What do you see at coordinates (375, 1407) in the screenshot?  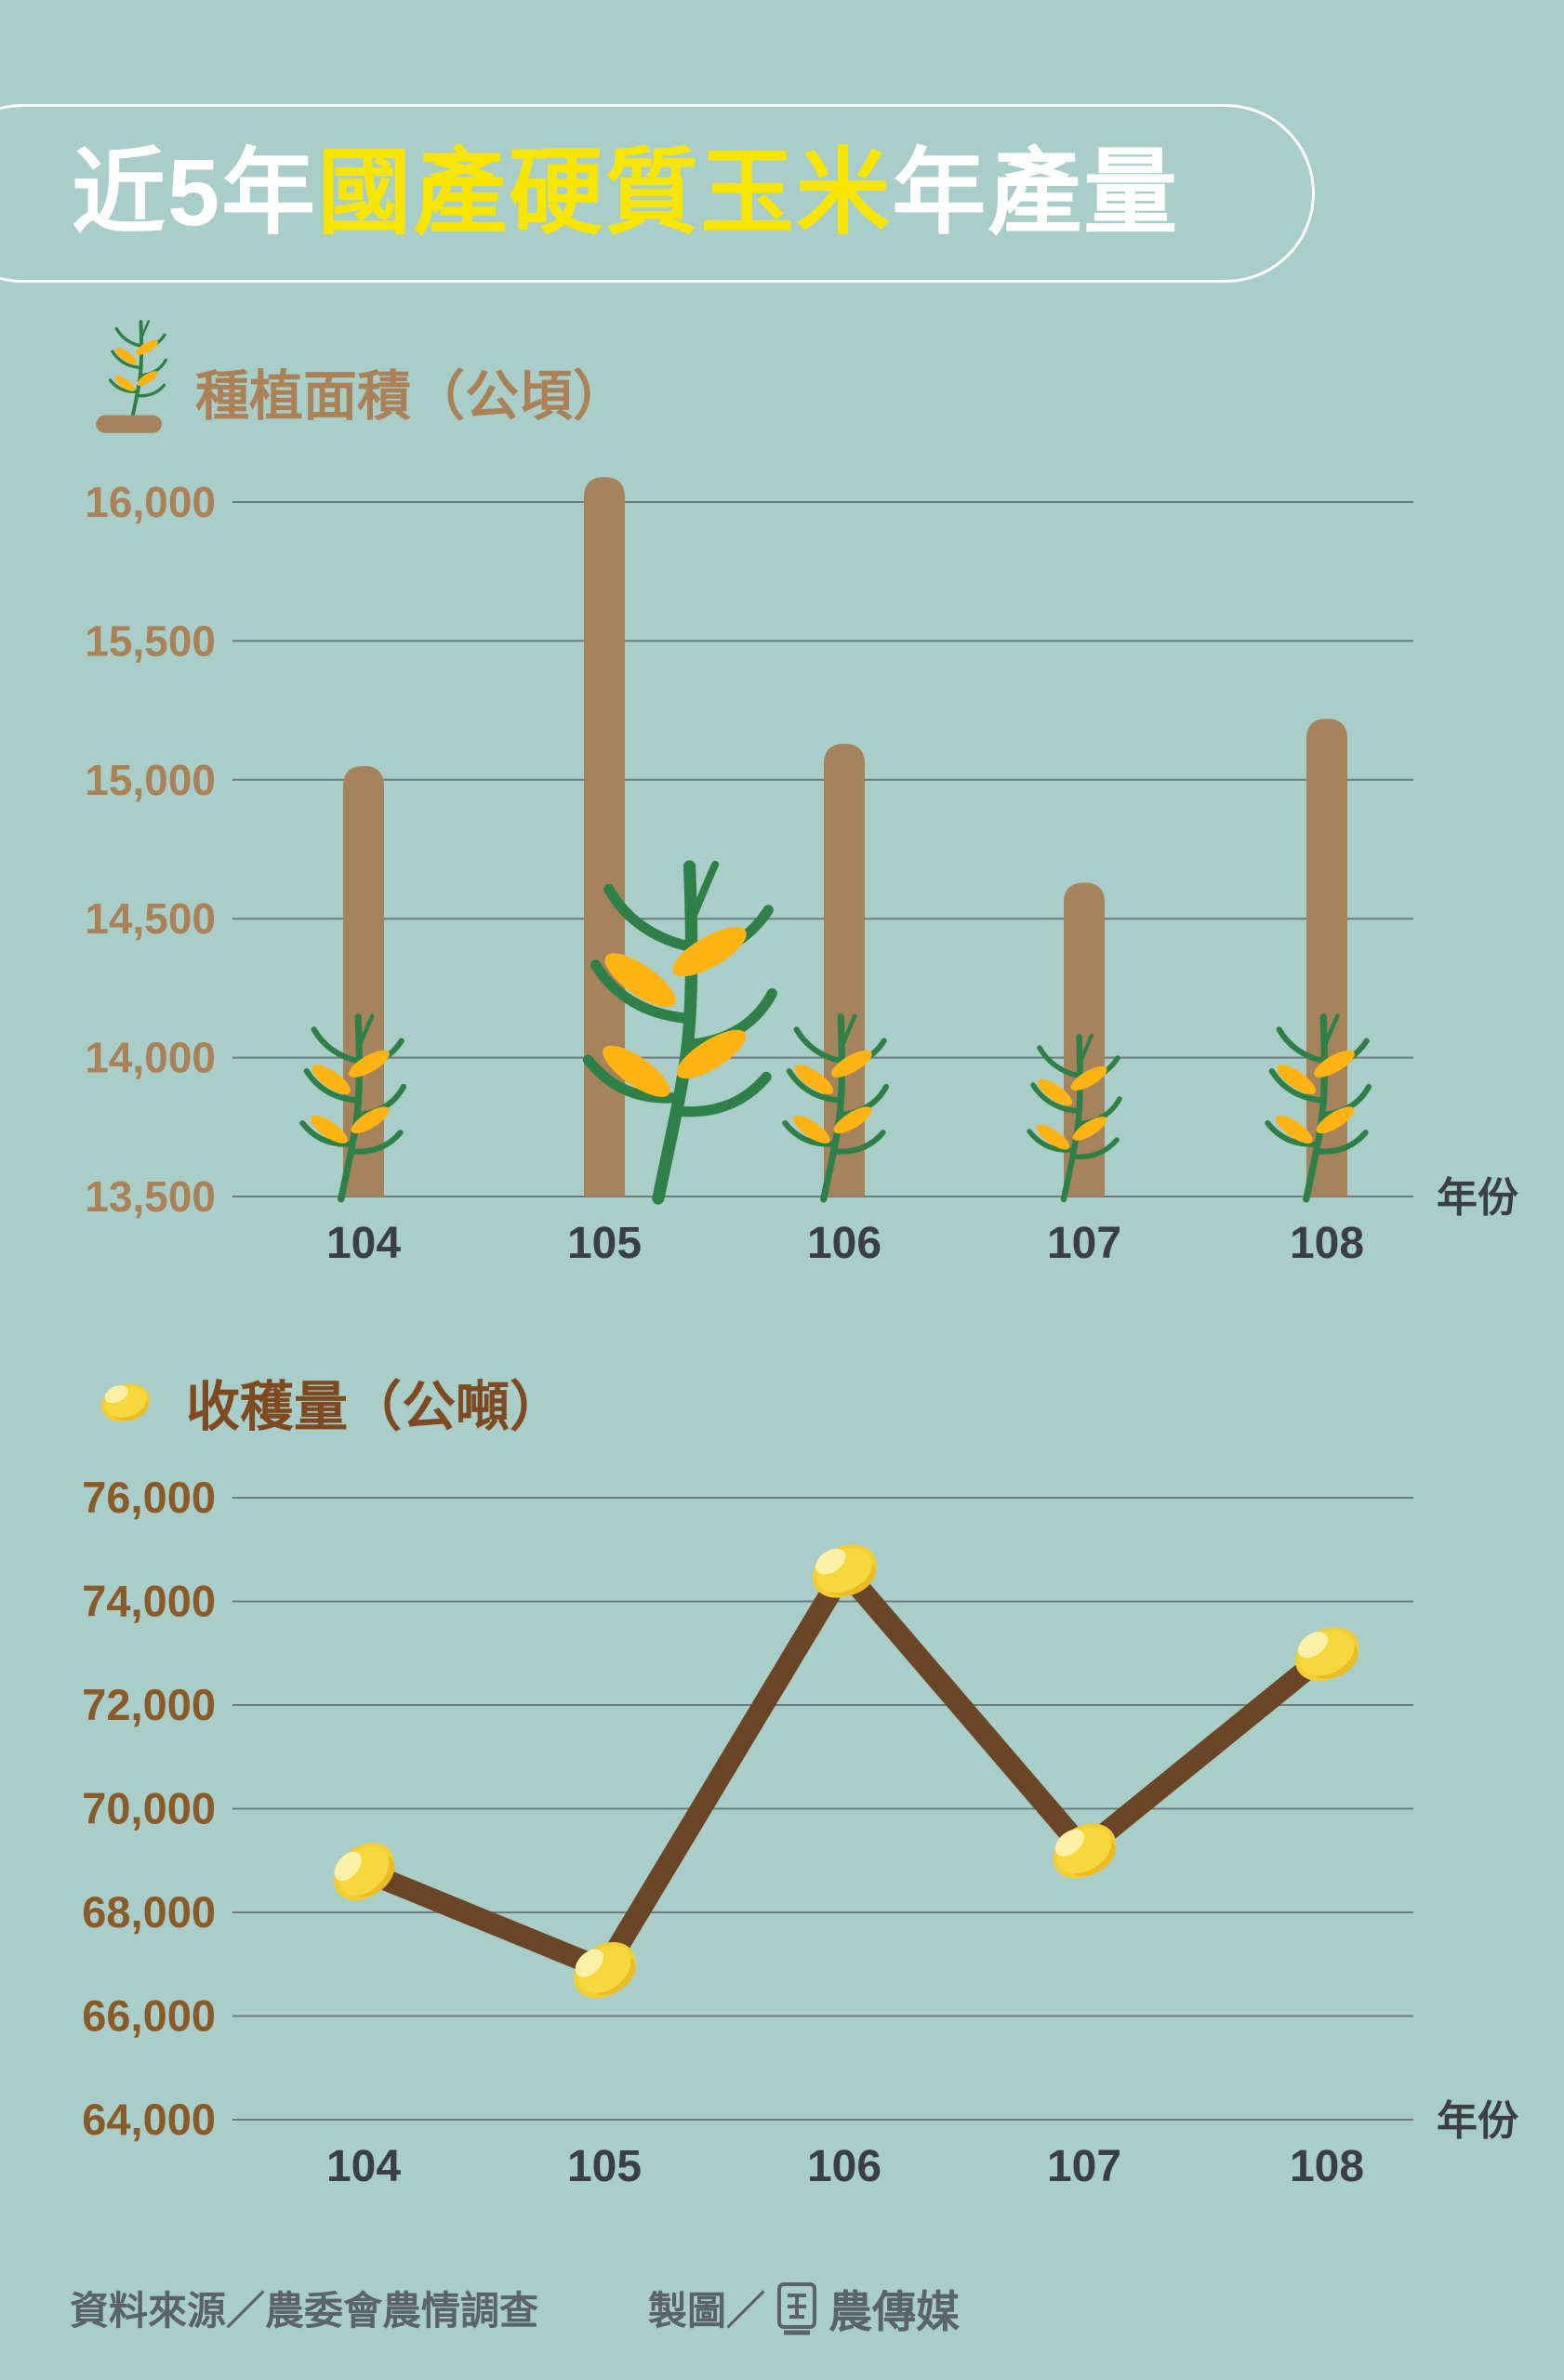 I see `harvest-label: 收穫量（公噸）` at bounding box center [375, 1407].